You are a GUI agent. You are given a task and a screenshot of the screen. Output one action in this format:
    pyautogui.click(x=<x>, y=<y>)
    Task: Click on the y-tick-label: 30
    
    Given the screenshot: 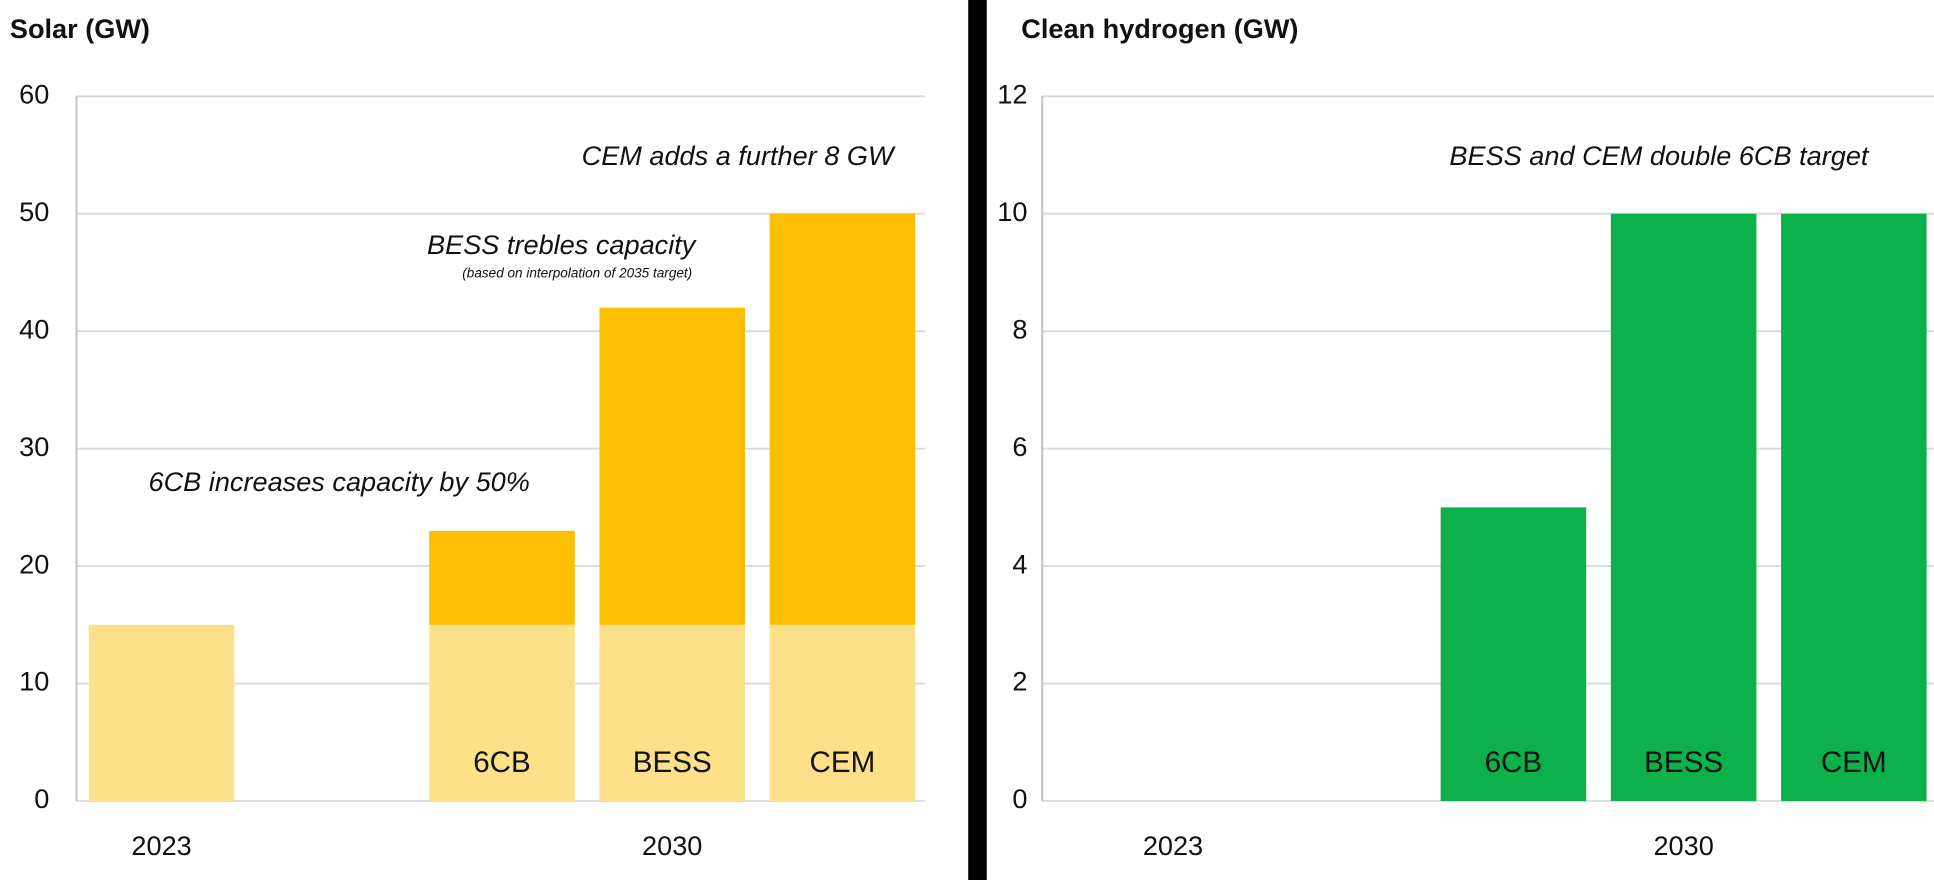 What is the action you would take?
    pyautogui.click(x=34, y=446)
    